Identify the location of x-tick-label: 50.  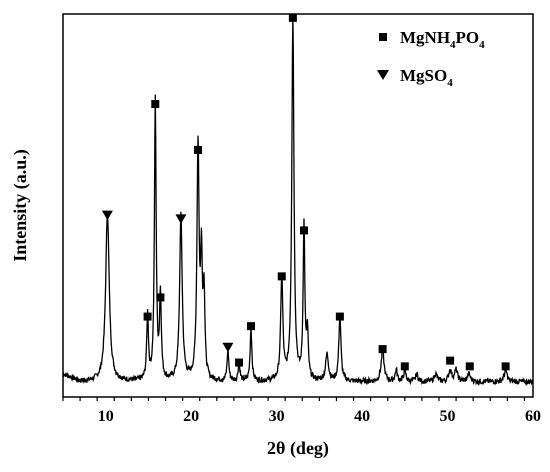
(448, 416).